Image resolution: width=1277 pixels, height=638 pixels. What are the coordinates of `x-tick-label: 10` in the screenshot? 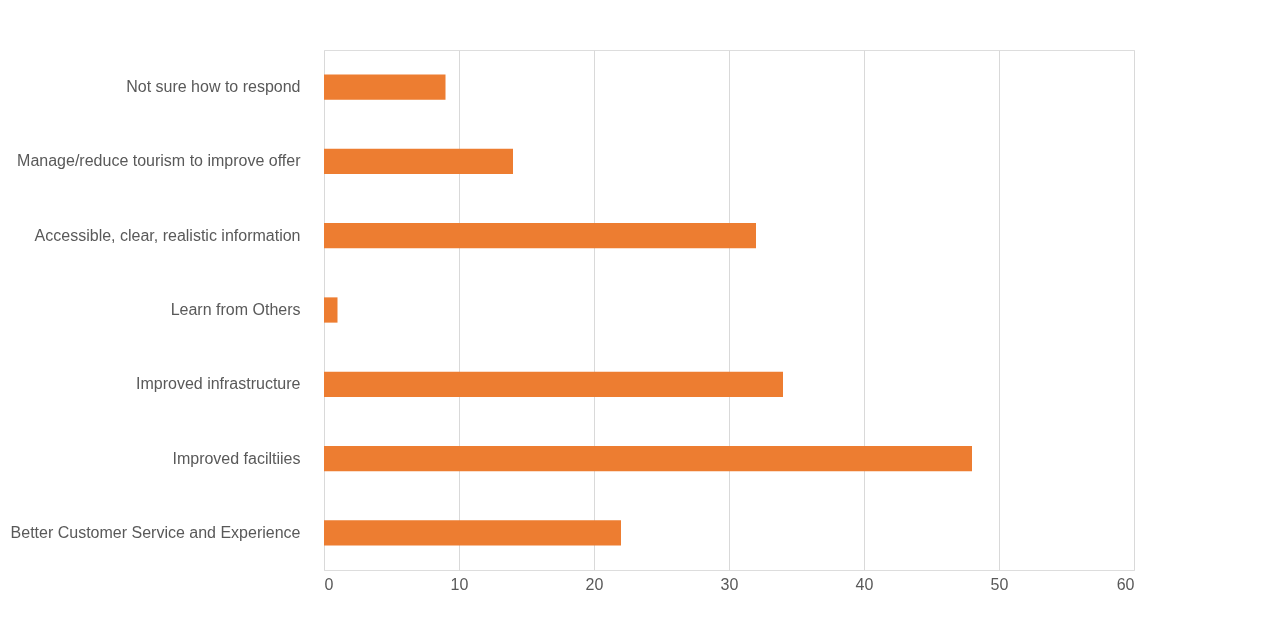 It's located at (459, 584).